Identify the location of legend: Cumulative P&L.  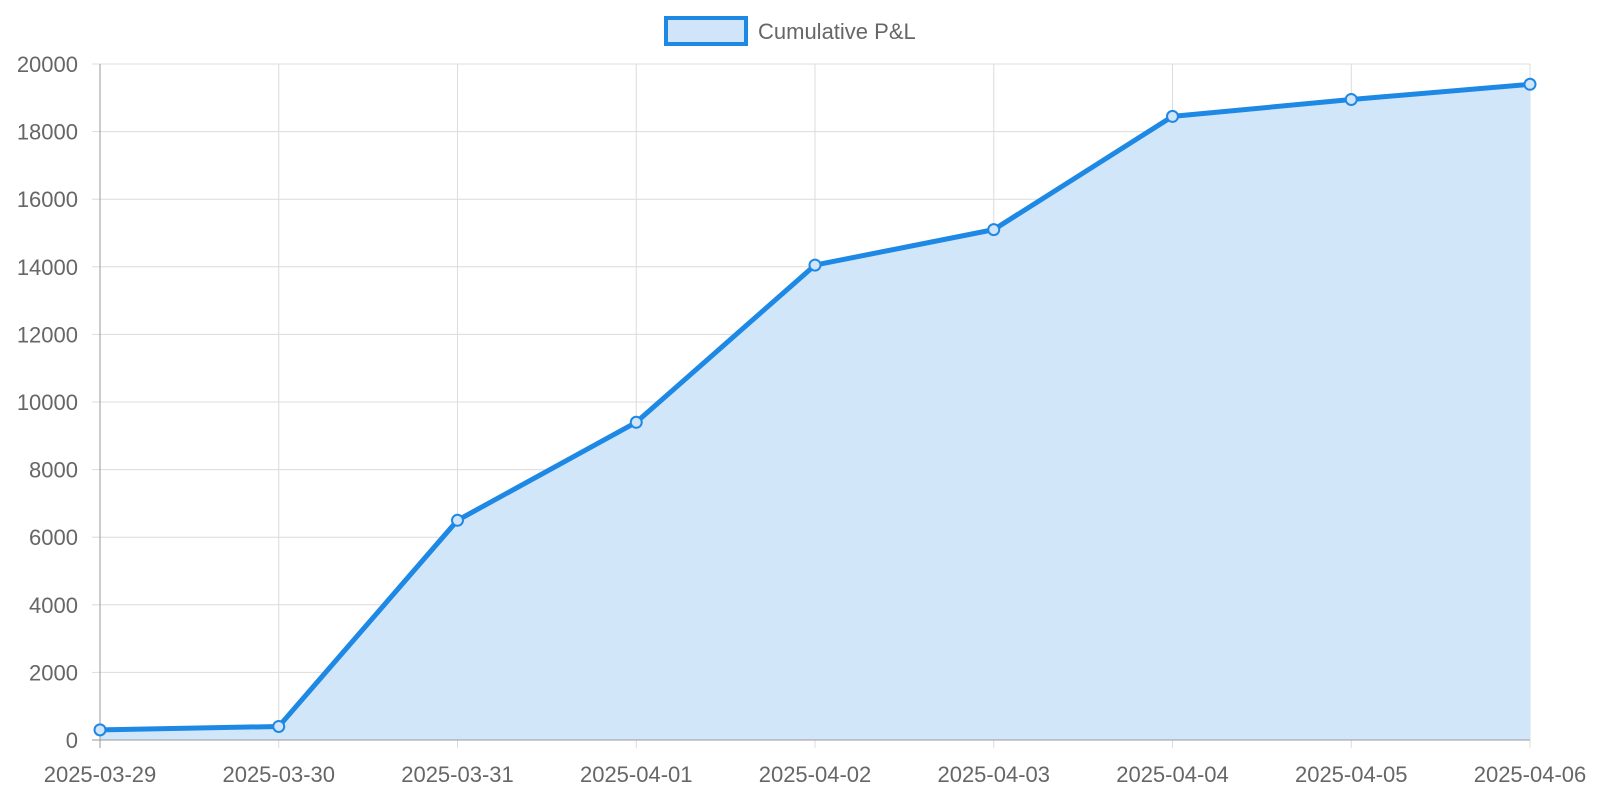
(790, 31).